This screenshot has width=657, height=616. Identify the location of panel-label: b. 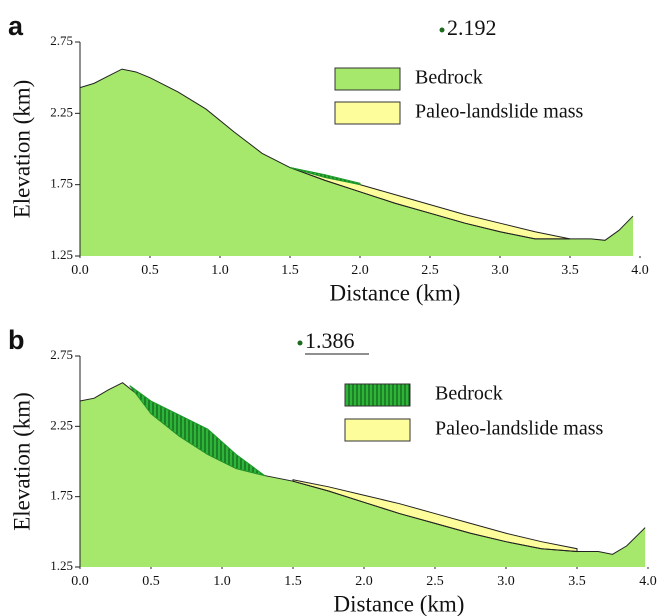
(16, 340).